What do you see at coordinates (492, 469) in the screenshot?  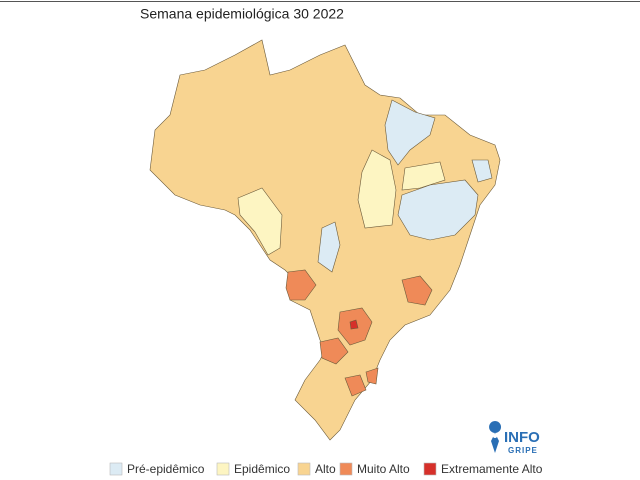 I see `legend-label: Extremamente Alto` at bounding box center [492, 469].